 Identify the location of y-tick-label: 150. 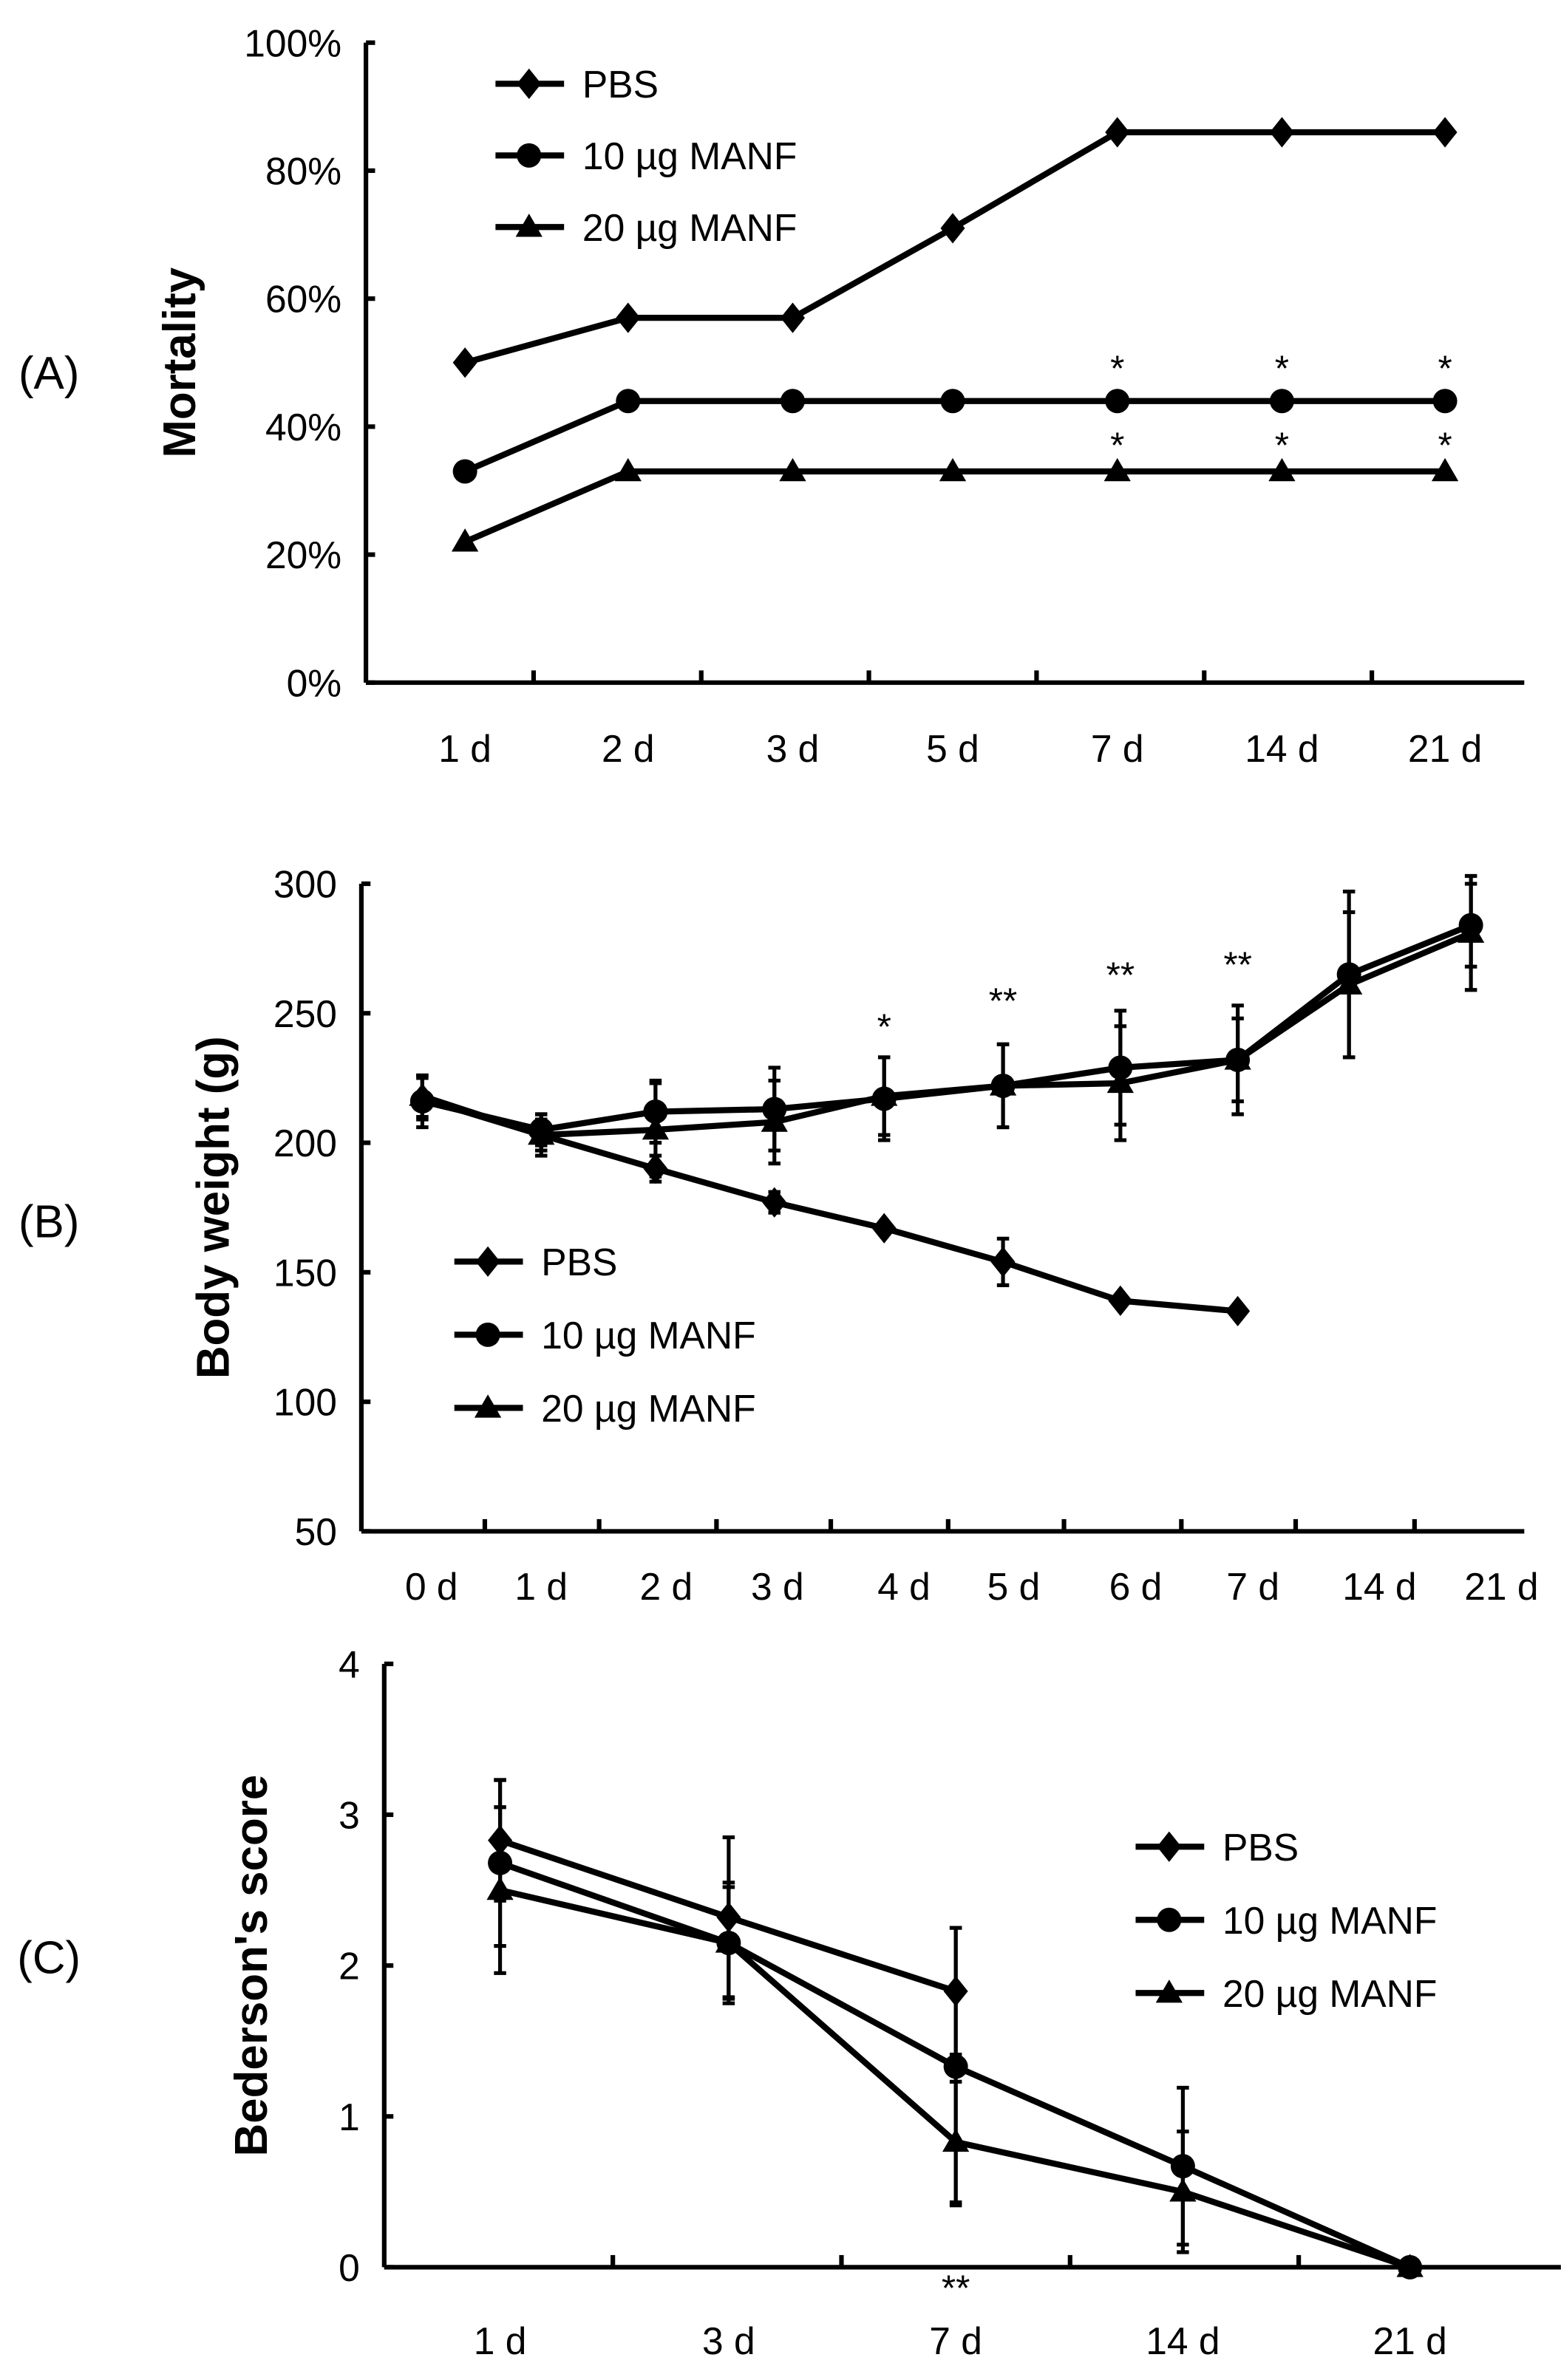
(305, 1272).